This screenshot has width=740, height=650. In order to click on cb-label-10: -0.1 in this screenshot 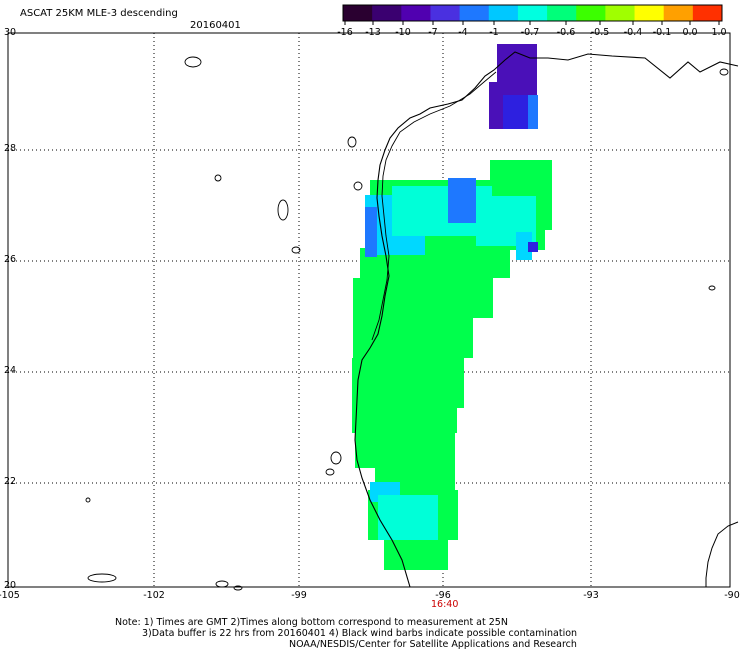, I will do `click(662, 32)`.